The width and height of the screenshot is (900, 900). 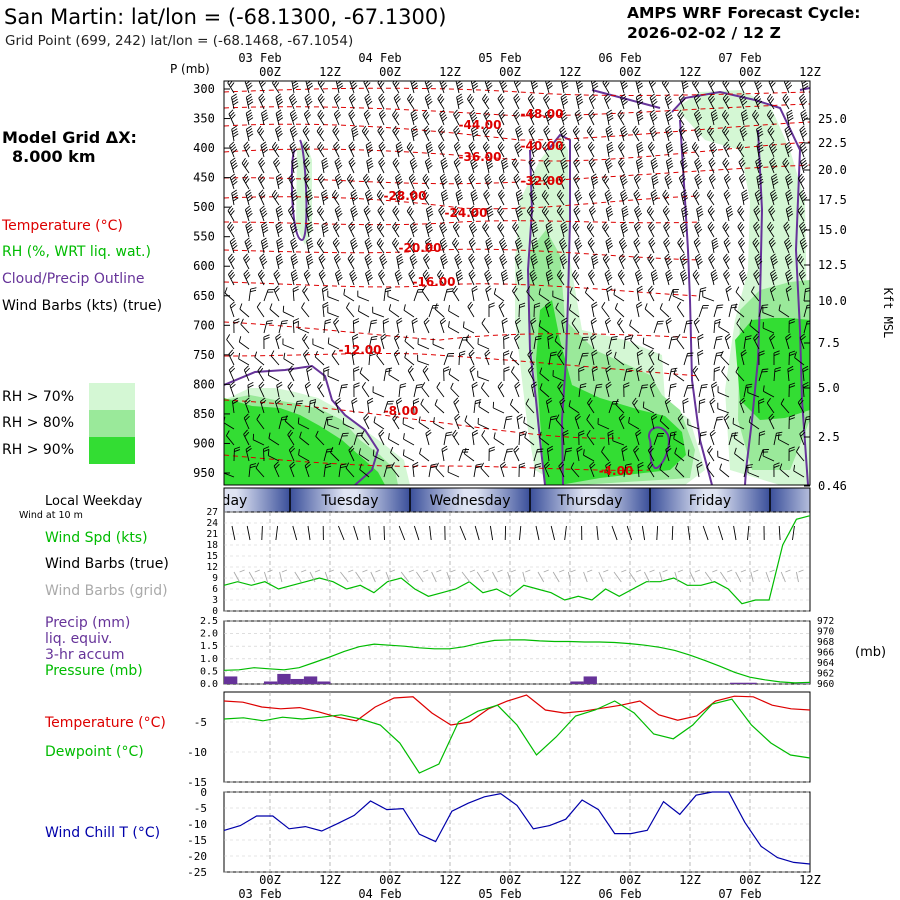 I want to click on height-tick-label: 20.0, so click(x=832, y=170).